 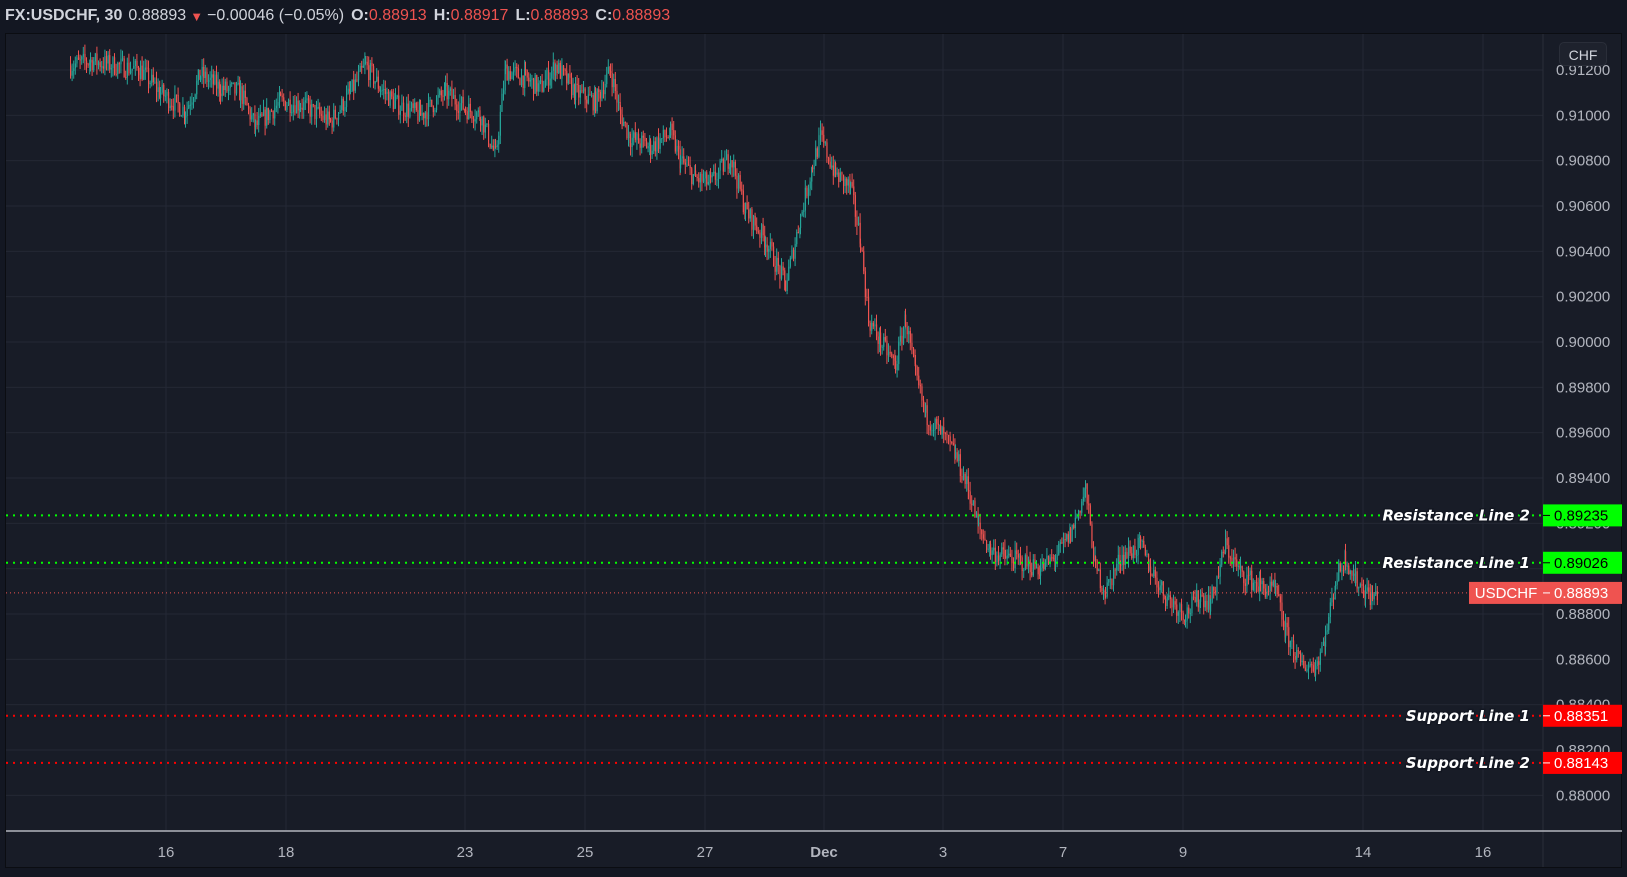 I want to click on down-triangle-icon: ▼, so click(x=197, y=16).